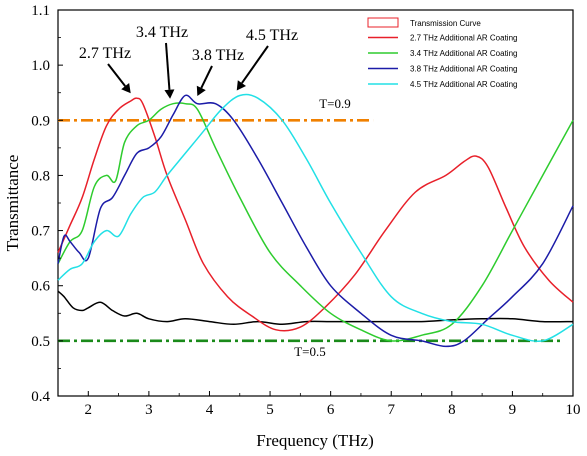 This screenshot has width=587, height=456. Describe the element at coordinates (335, 103) in the screenshot. I see `reference-line-label-0: T=0.9` at that location.